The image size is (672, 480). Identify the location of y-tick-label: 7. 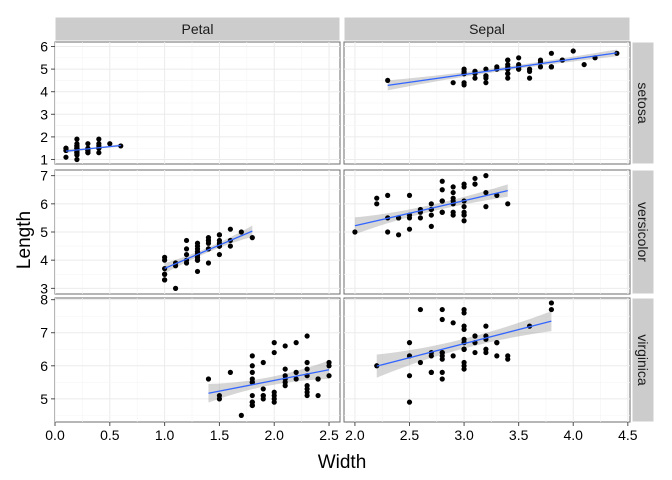
(44, 333).